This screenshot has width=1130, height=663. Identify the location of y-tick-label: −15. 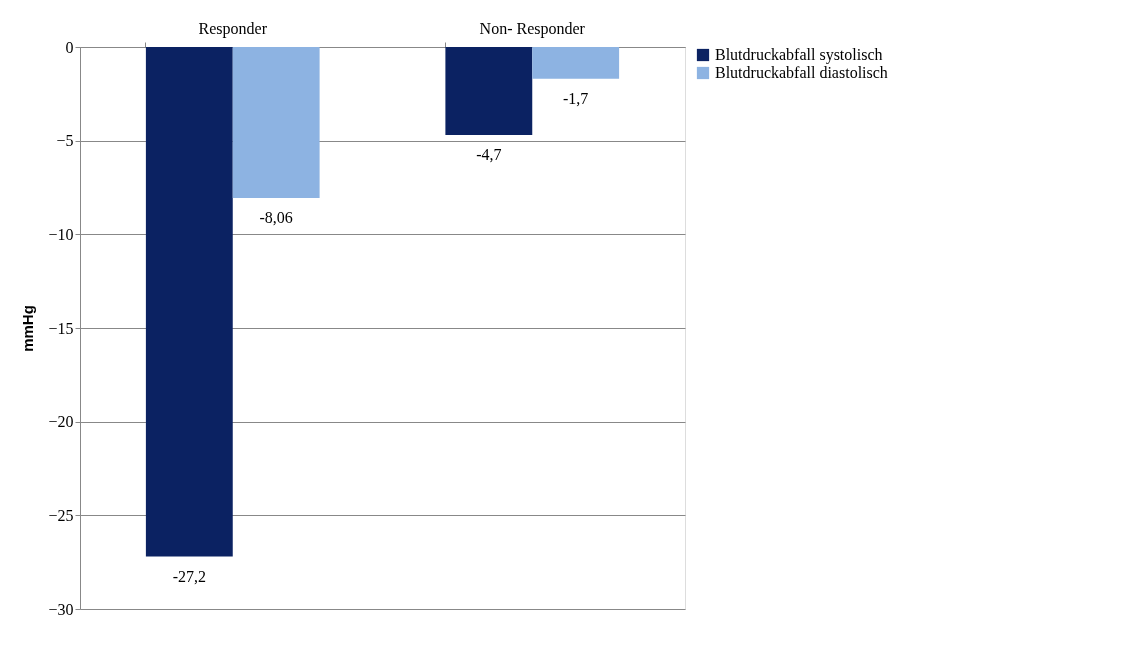
(61, 328).